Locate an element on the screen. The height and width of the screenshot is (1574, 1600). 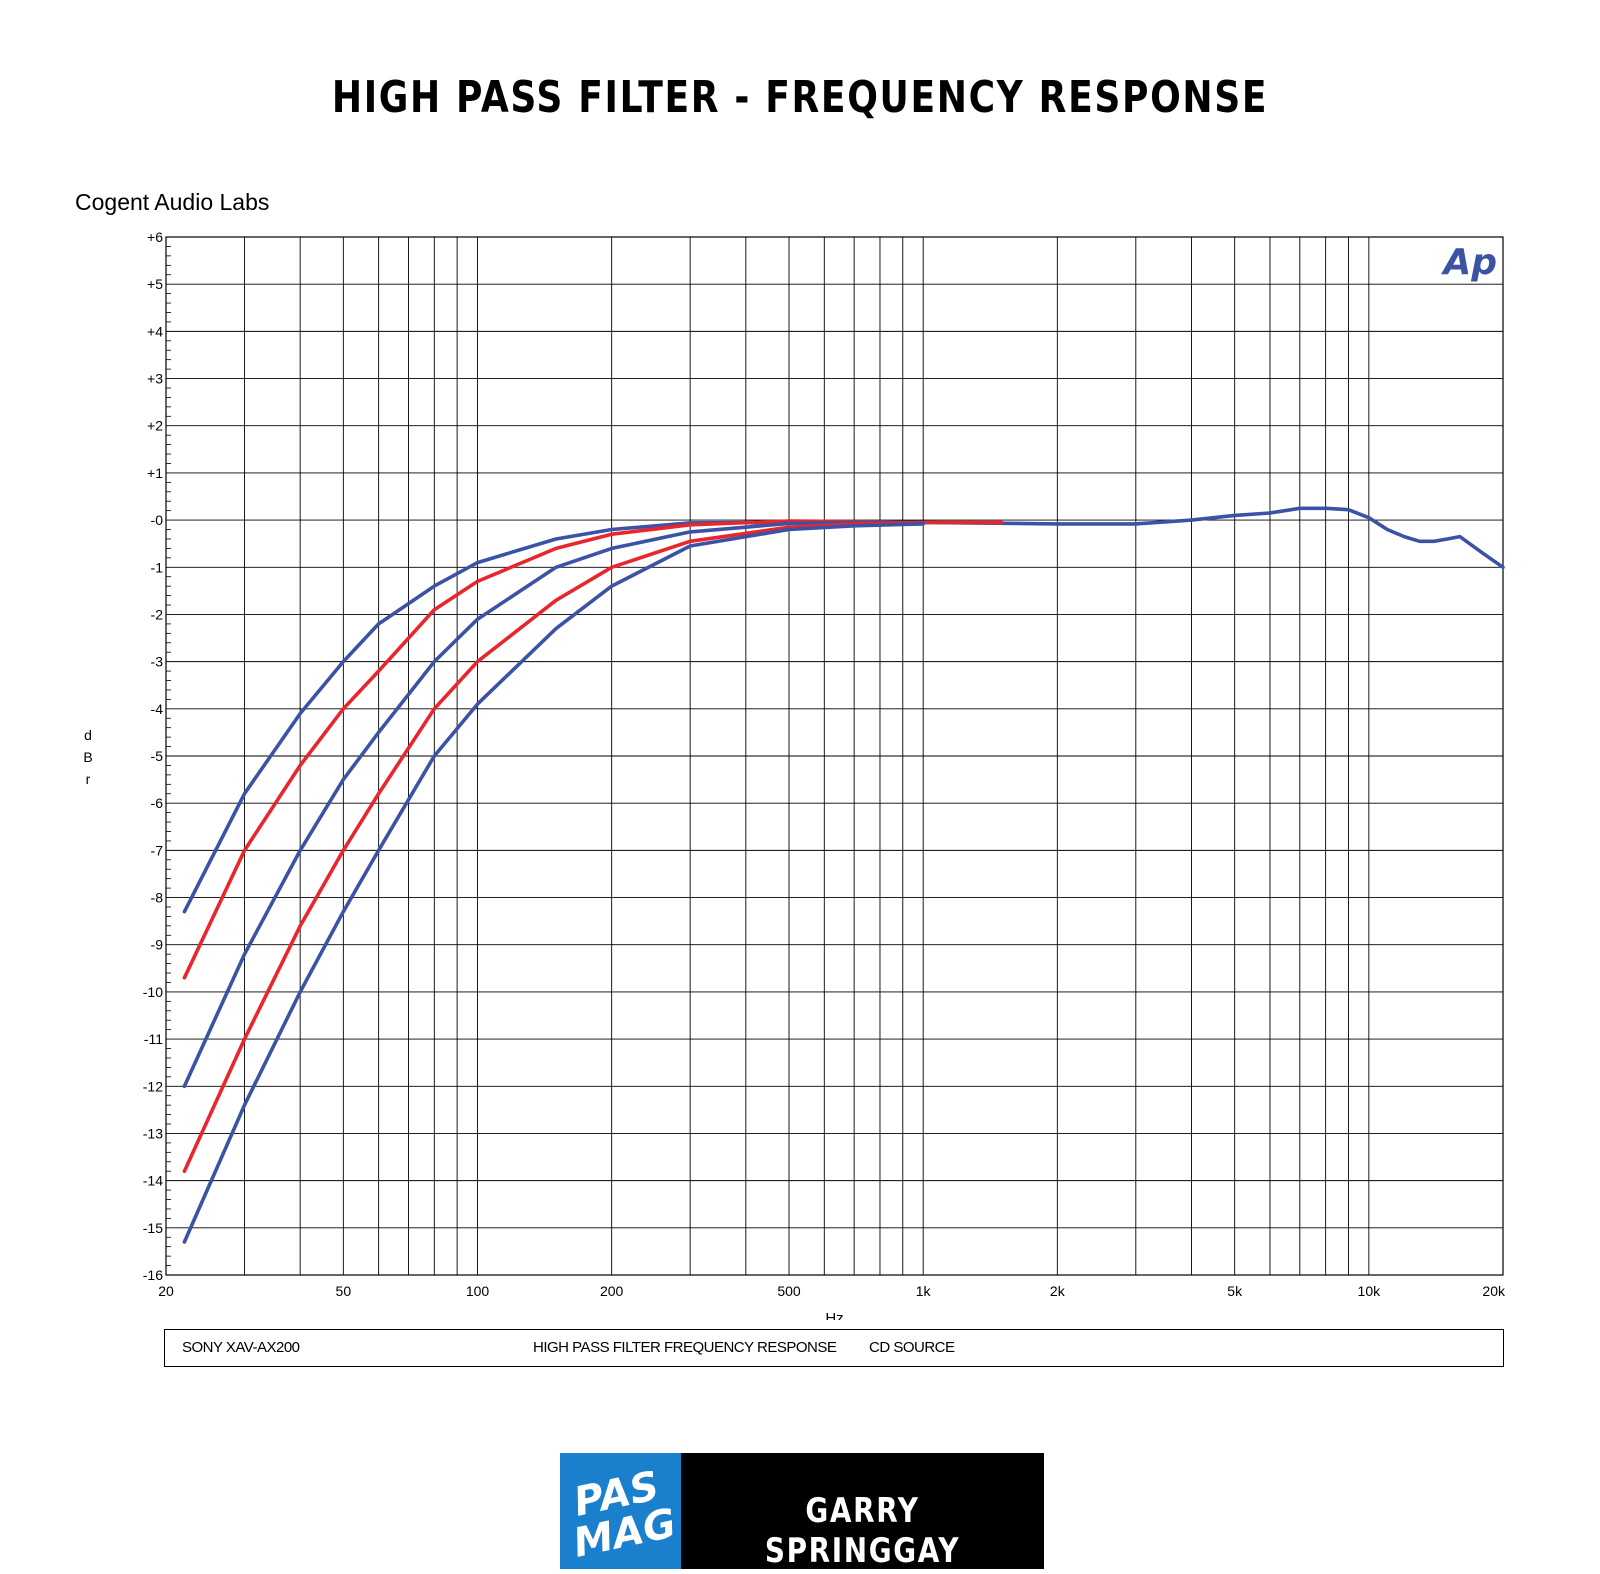
x-tick-label: 1k is located at coordinates (924, 1291).